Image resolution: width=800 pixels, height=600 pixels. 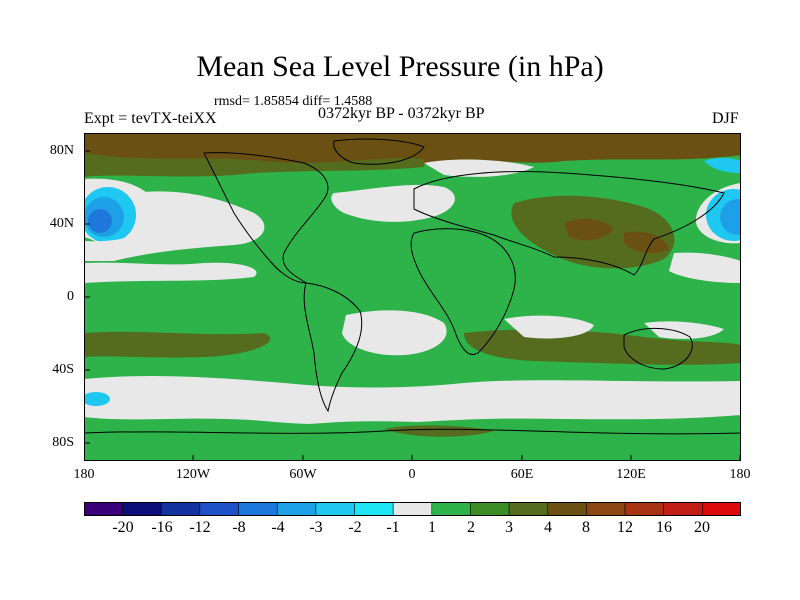 I want to click on south-america-outline, so click(x=333, y=347).